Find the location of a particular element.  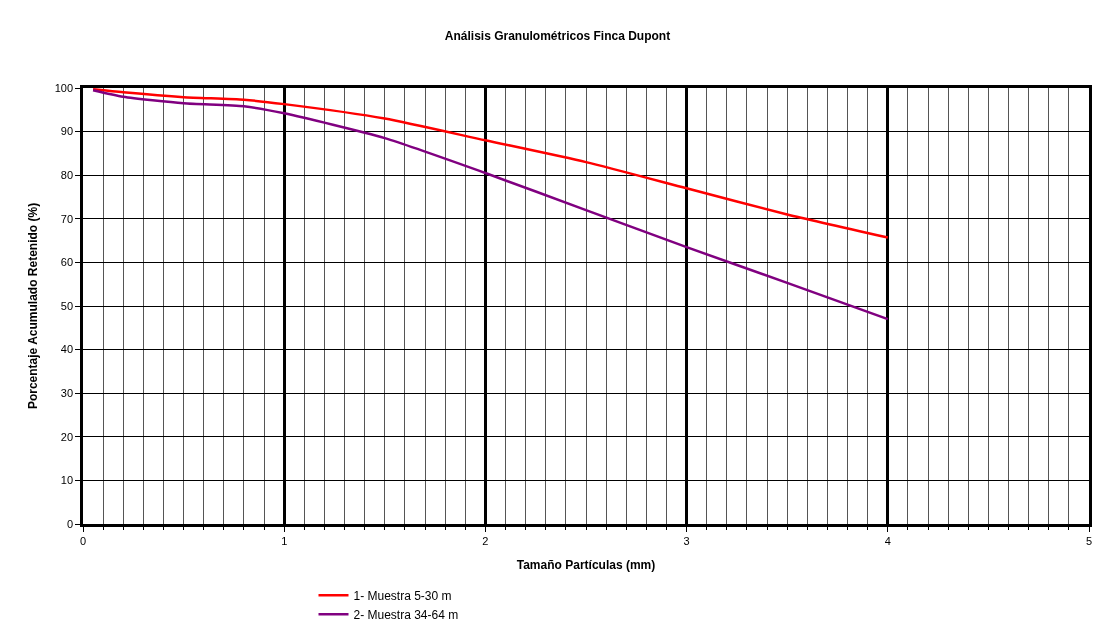

x-tick-label: 4 is located at coordinates (887, 540).